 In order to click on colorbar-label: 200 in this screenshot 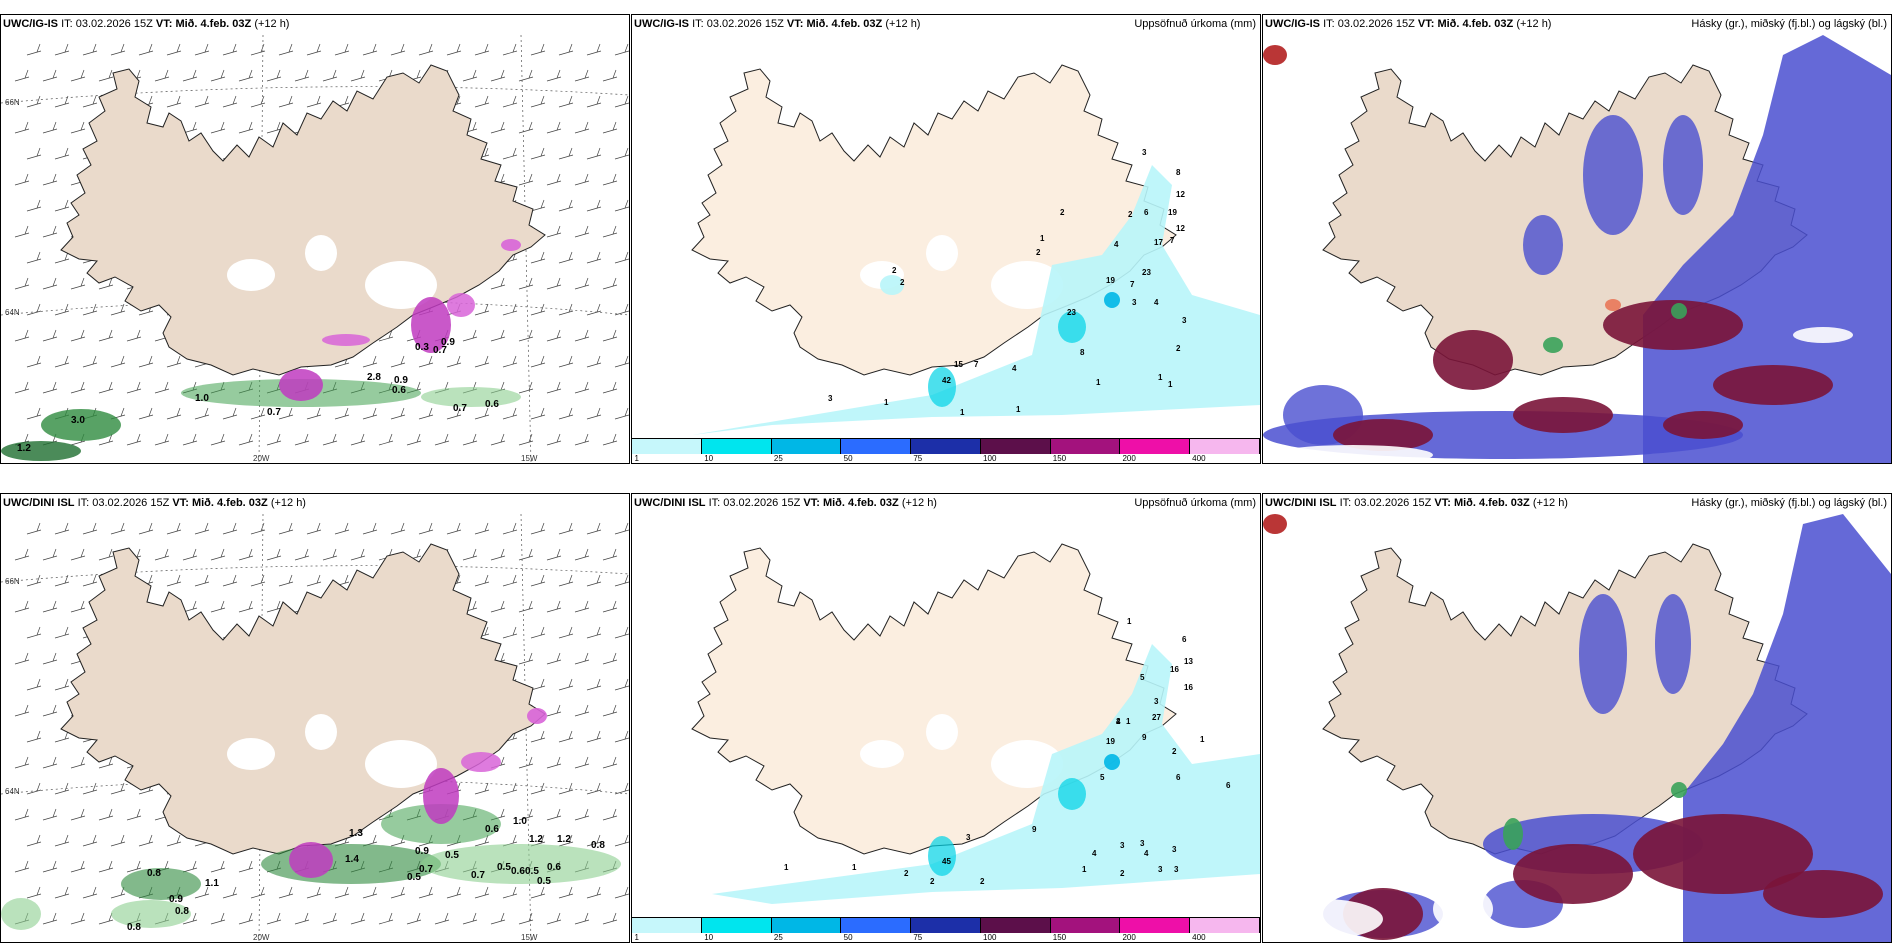, I will do `click(1129, 458)`.